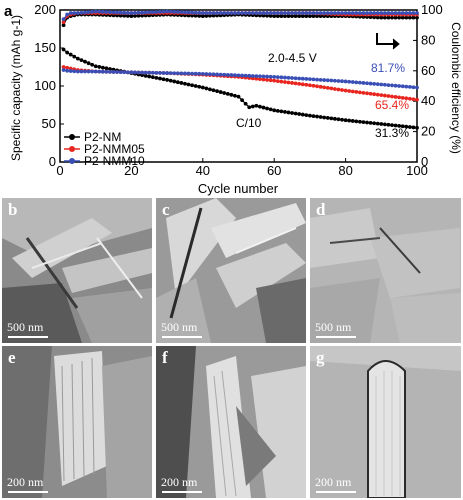  I want to click on y-tick-label: 0, so click(52, 161).